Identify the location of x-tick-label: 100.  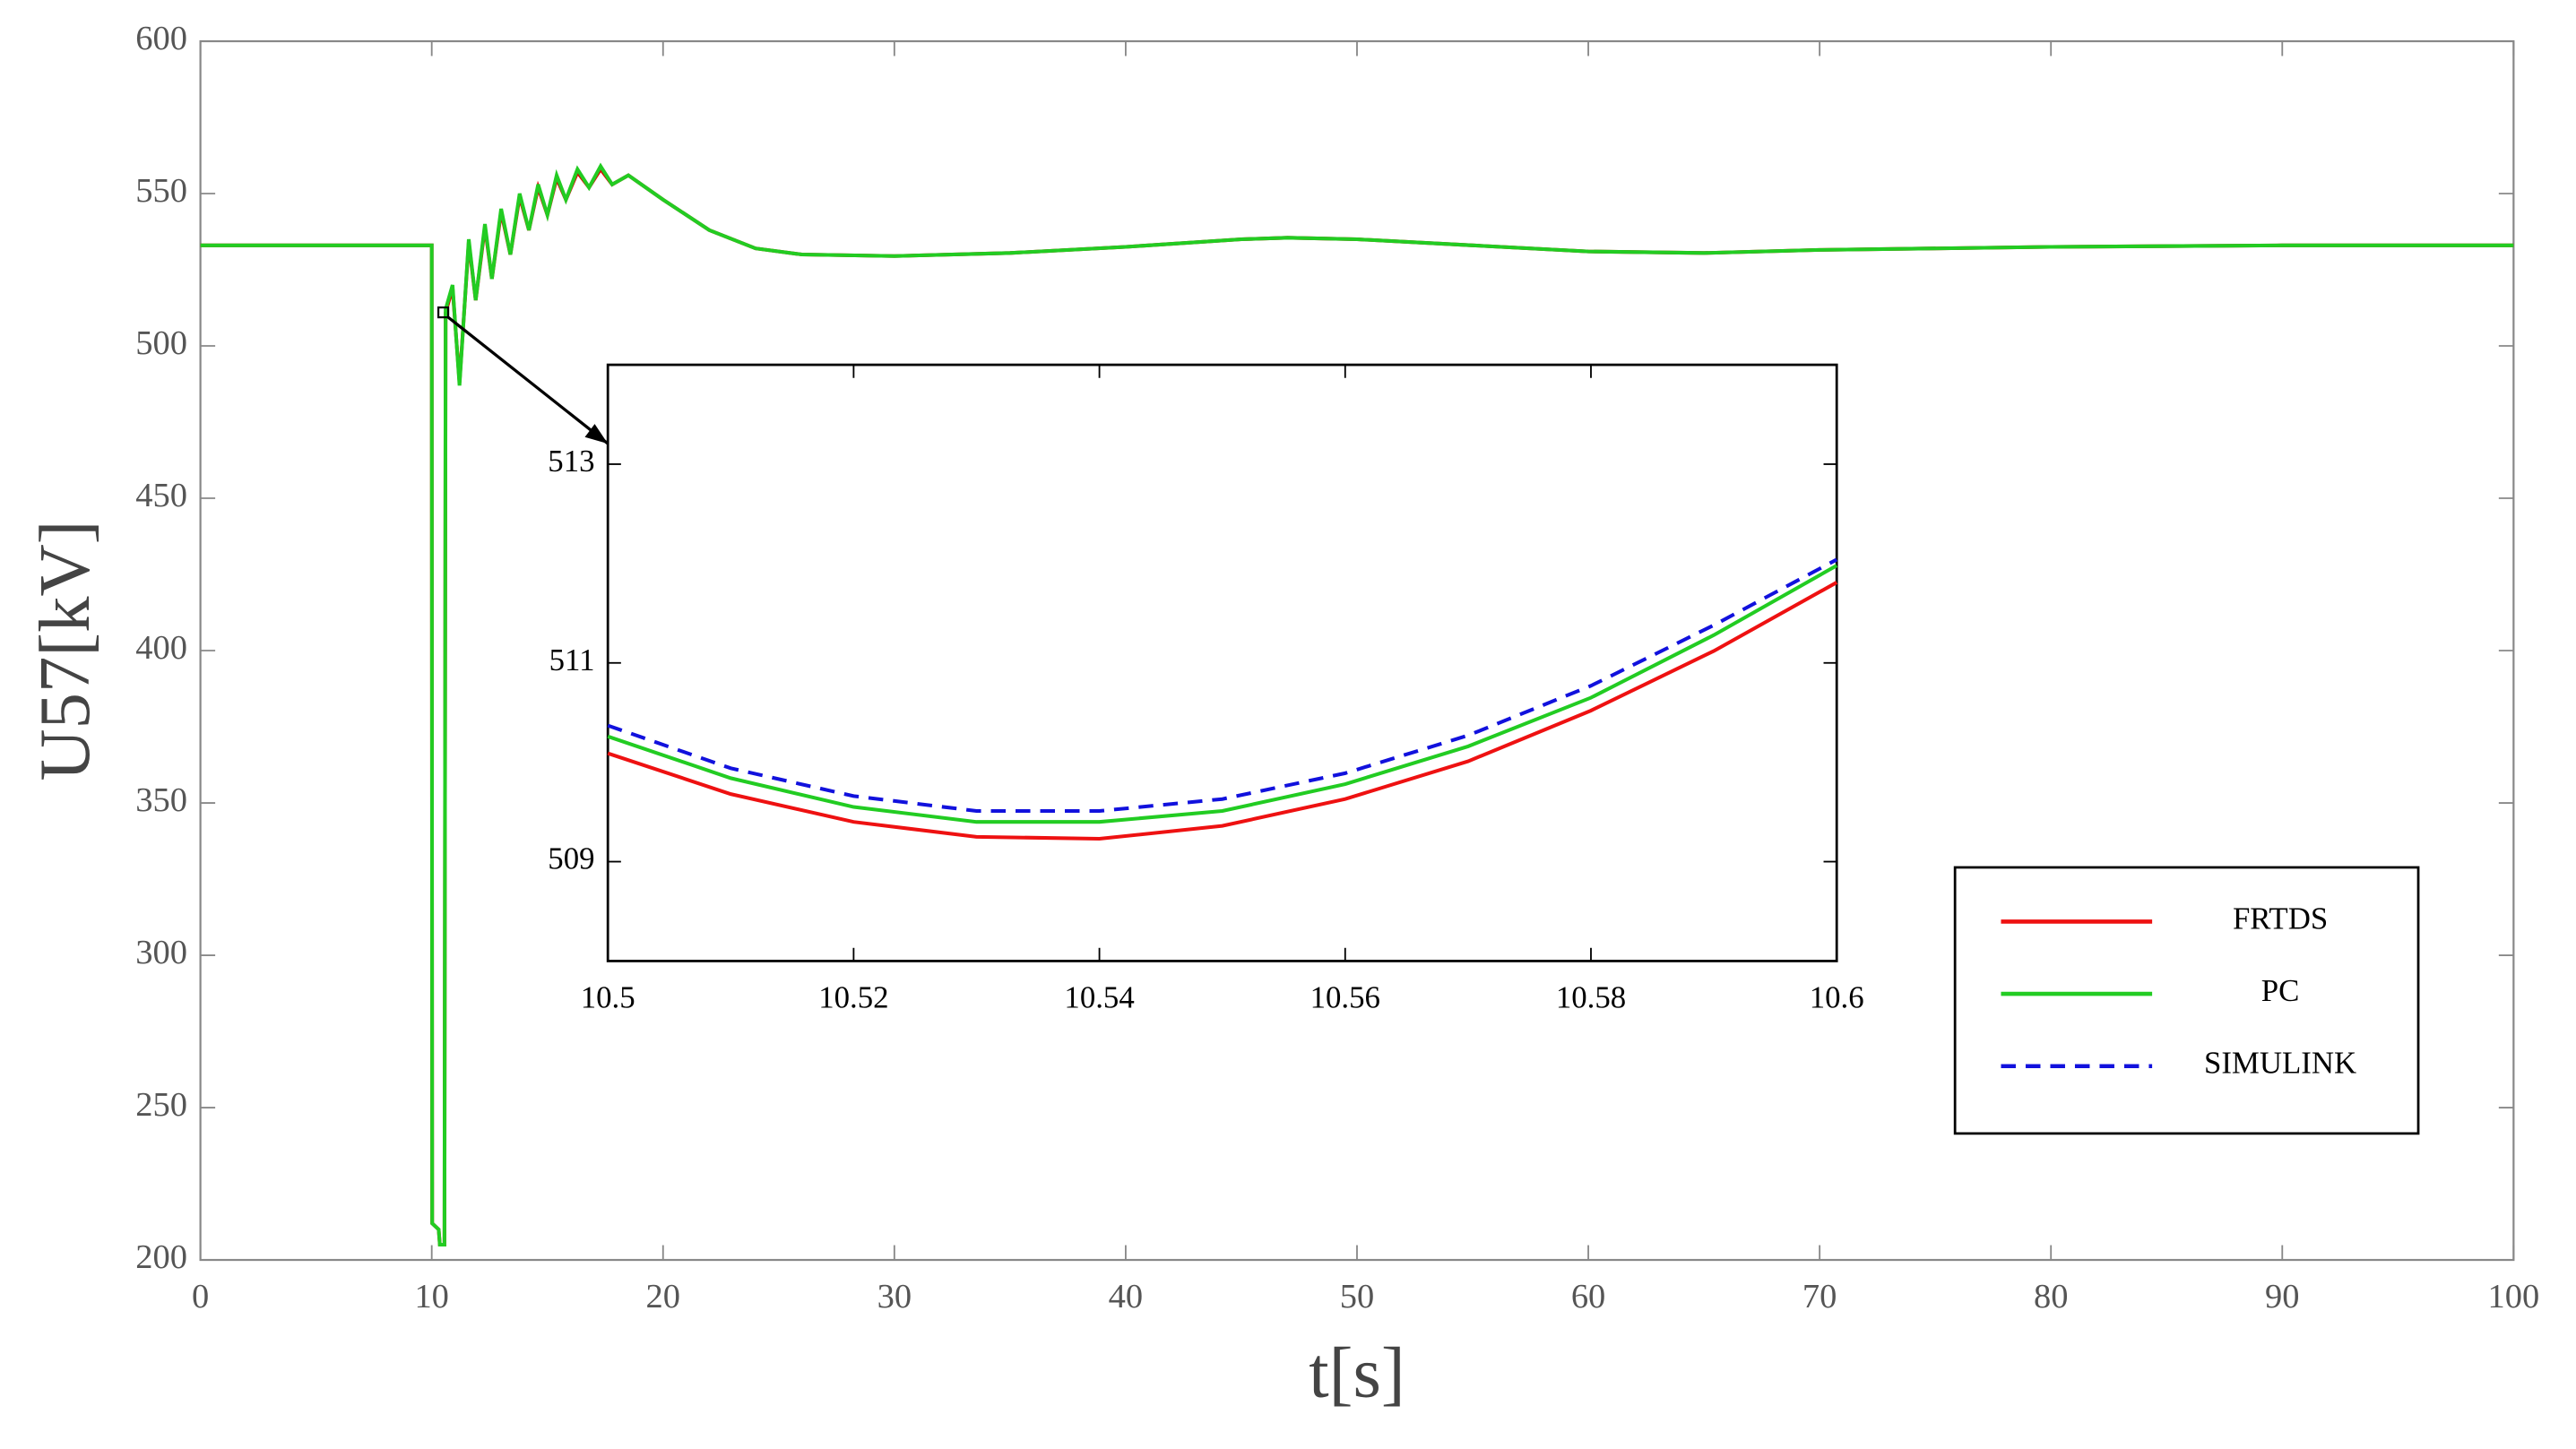
(2513, 1296).